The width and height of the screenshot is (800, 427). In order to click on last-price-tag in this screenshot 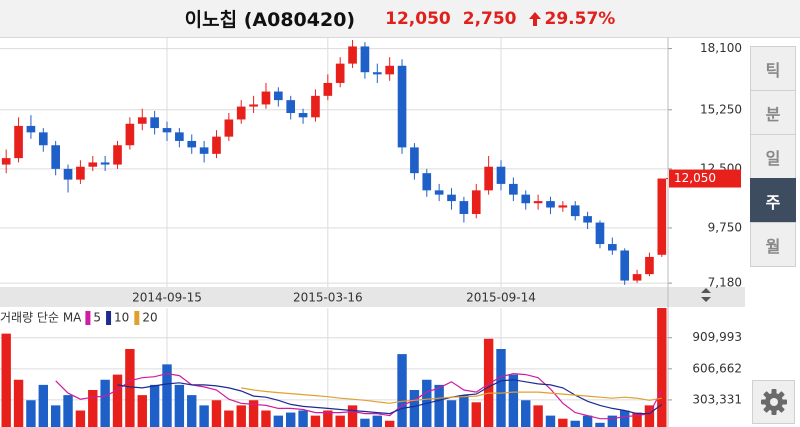, I will do `click(705, 178)`.